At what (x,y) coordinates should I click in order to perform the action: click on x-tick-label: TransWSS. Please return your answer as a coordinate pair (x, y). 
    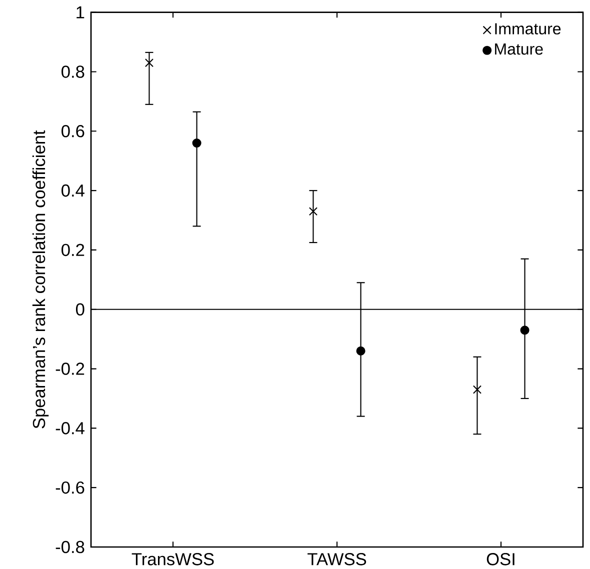
    Looking at the image, I should click on (173, 559).